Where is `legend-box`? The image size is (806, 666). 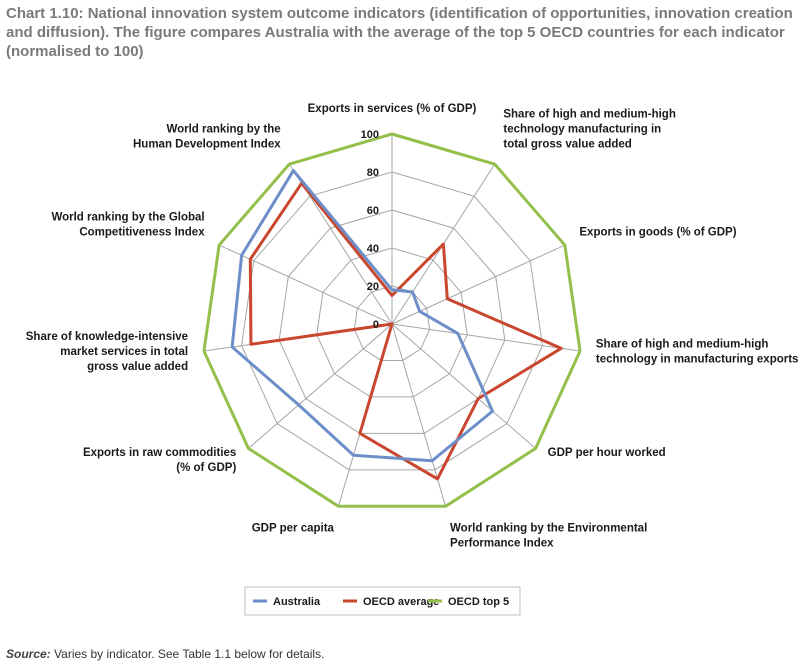
legend-box is located at coordinates (382, 601).